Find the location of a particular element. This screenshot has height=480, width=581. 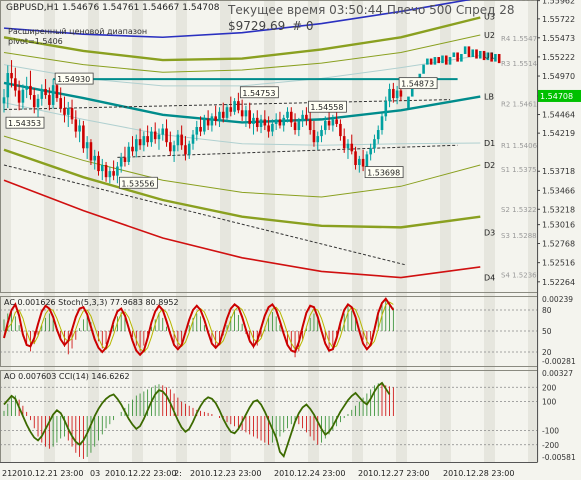

stoch-y-tick: 0.00239 is located at coordinates (557, 299).